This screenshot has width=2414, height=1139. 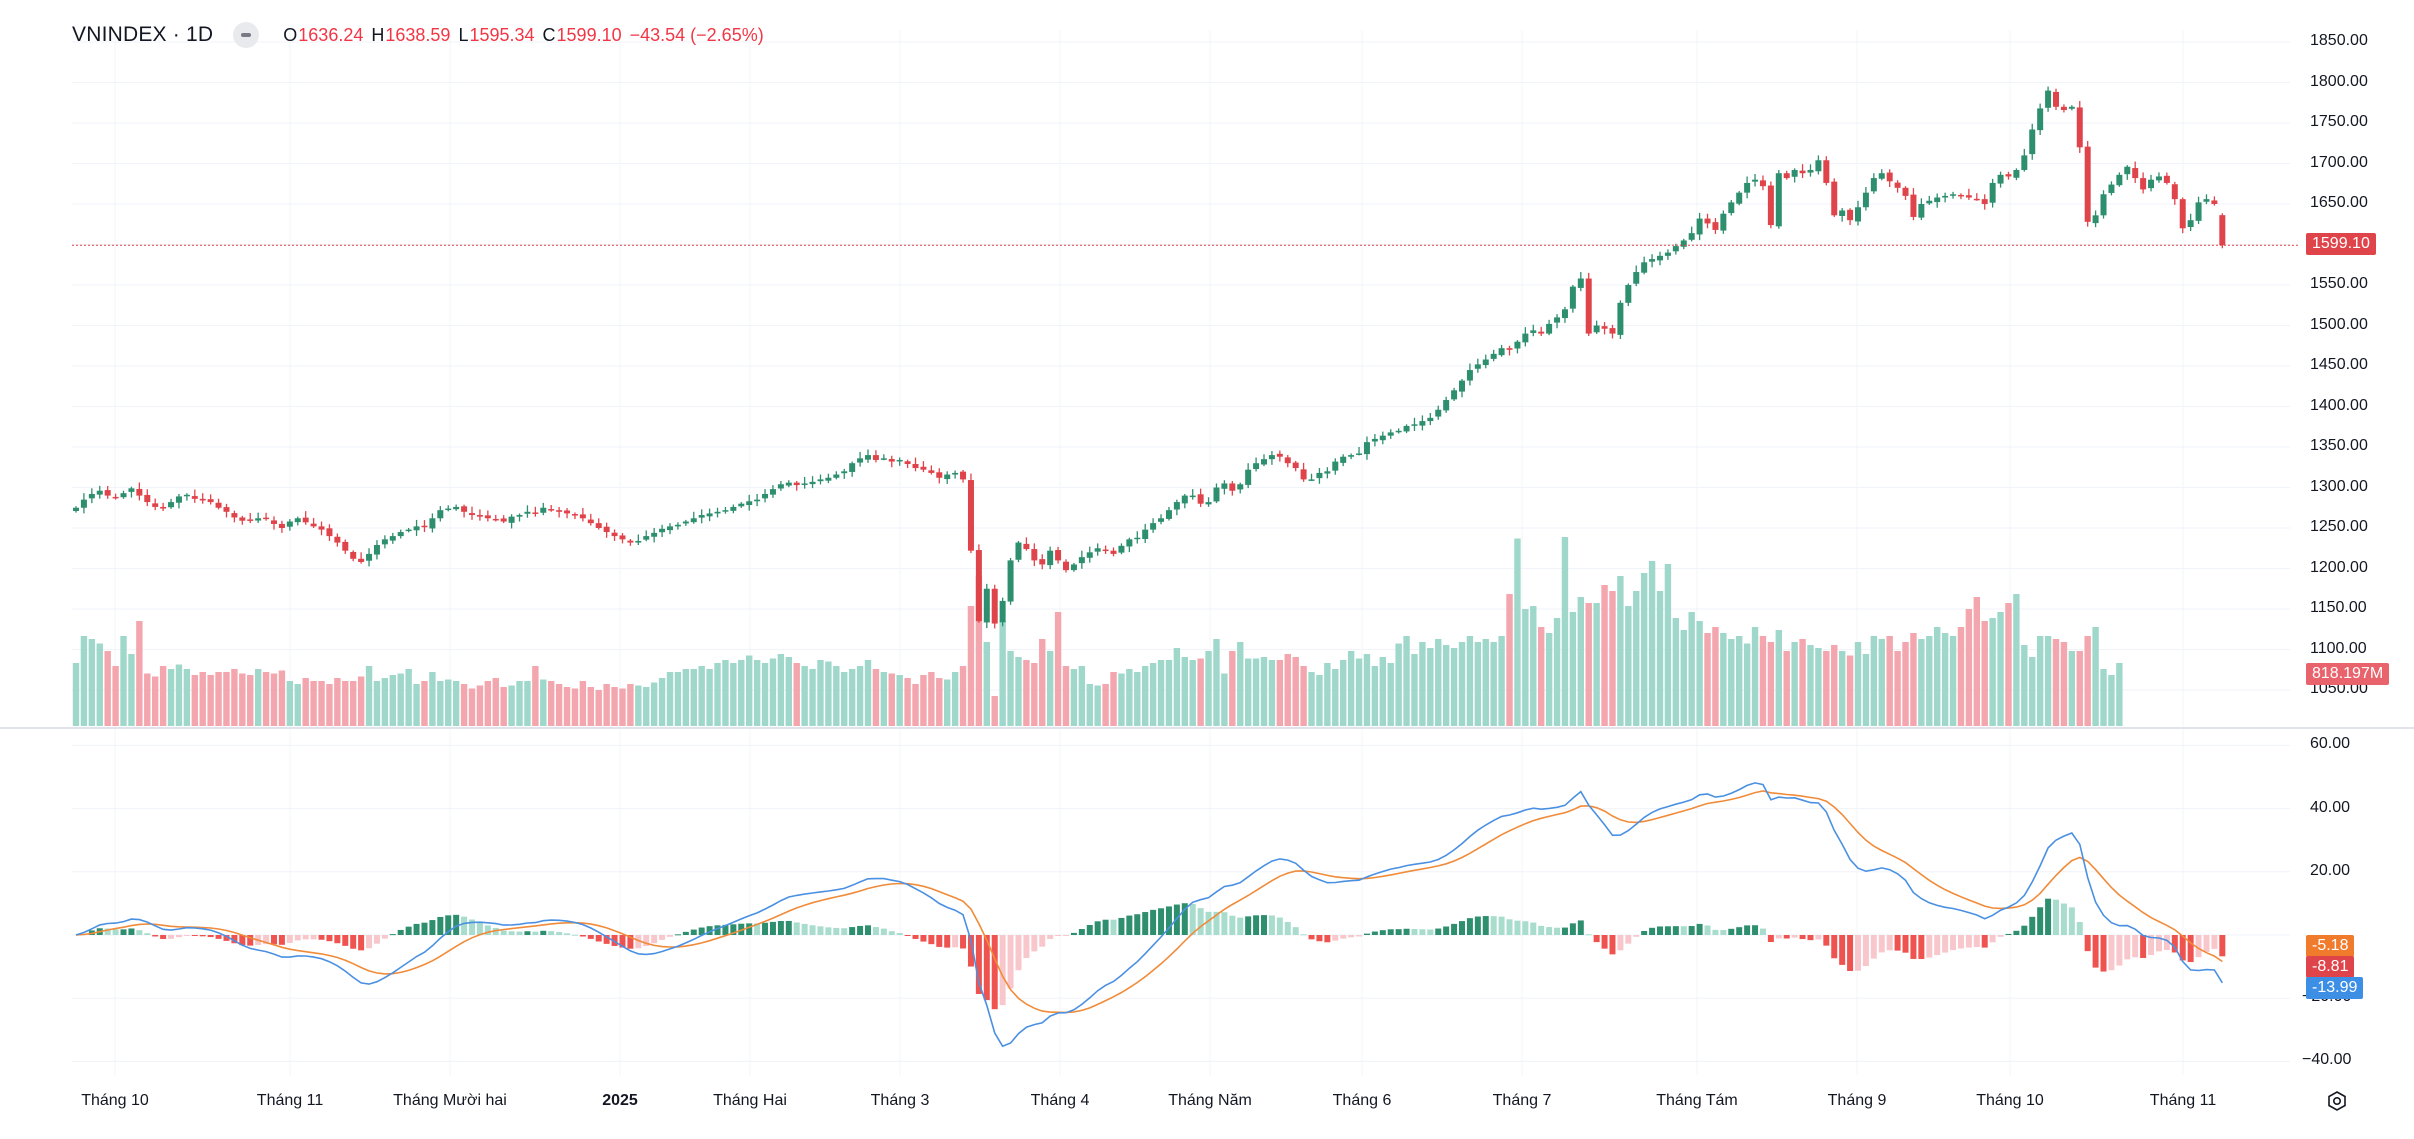 I want to click on price-axis-label: 1250.00, so click(x=2339, y=526).